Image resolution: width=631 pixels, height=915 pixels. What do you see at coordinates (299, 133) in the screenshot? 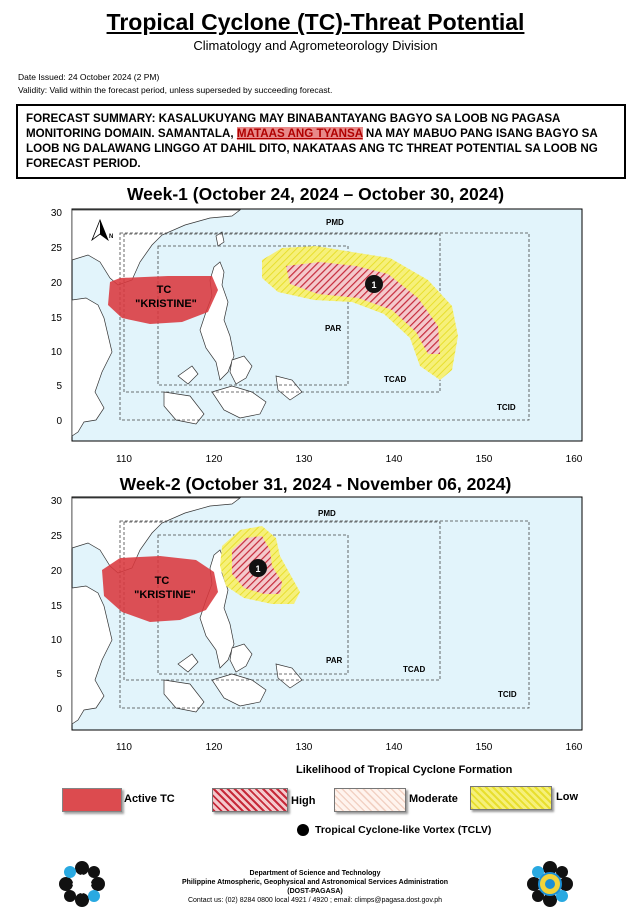
I see `summary-highlight: MATAAS ANG TYANSA` at bounding box center [299, 133].